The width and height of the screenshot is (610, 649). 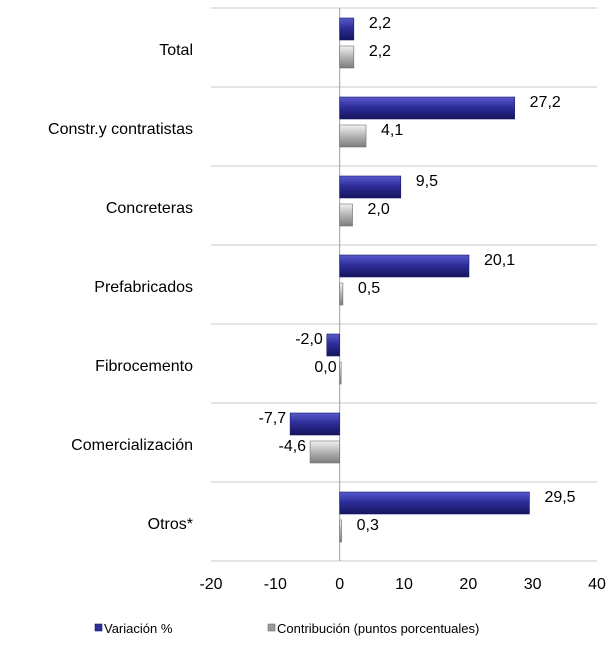 What do you see at coordinates (545, 102) in the screenshot?
I see `data-label: 27,2` at bounding box center [545, 102].